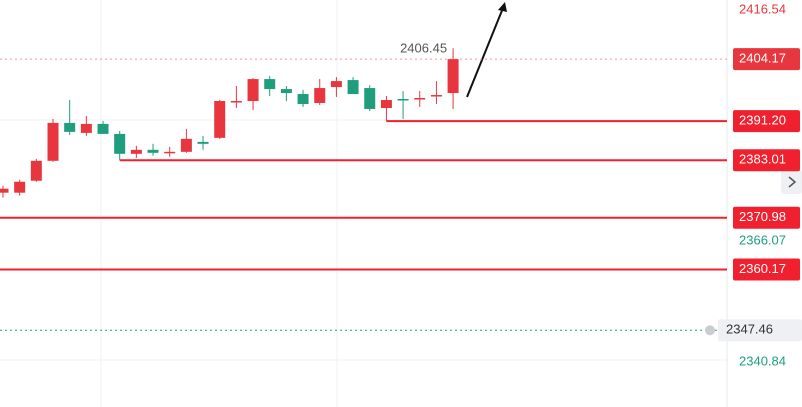 The height and width of the screenshot is (407, 802). Describe the element at coordinates (762, 240) in the screenshot. I see `y-tick-label: 2366.07` at that location.